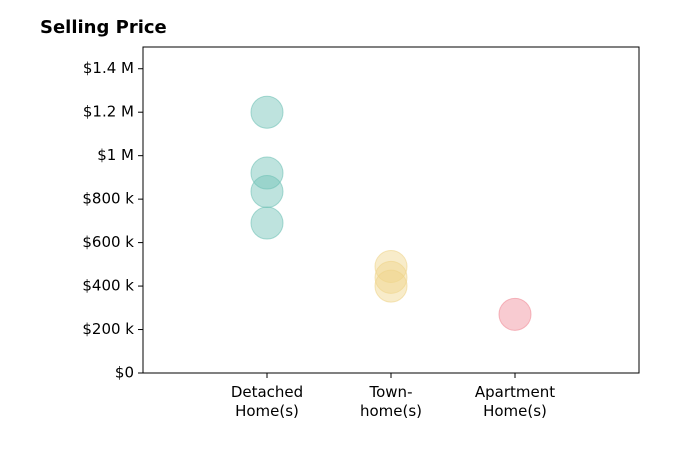  What do you see at coordinates (267, 401) in the screenshot?
I see `x-tick-label: Detached Home(s)` at bounding box center [267, 401].